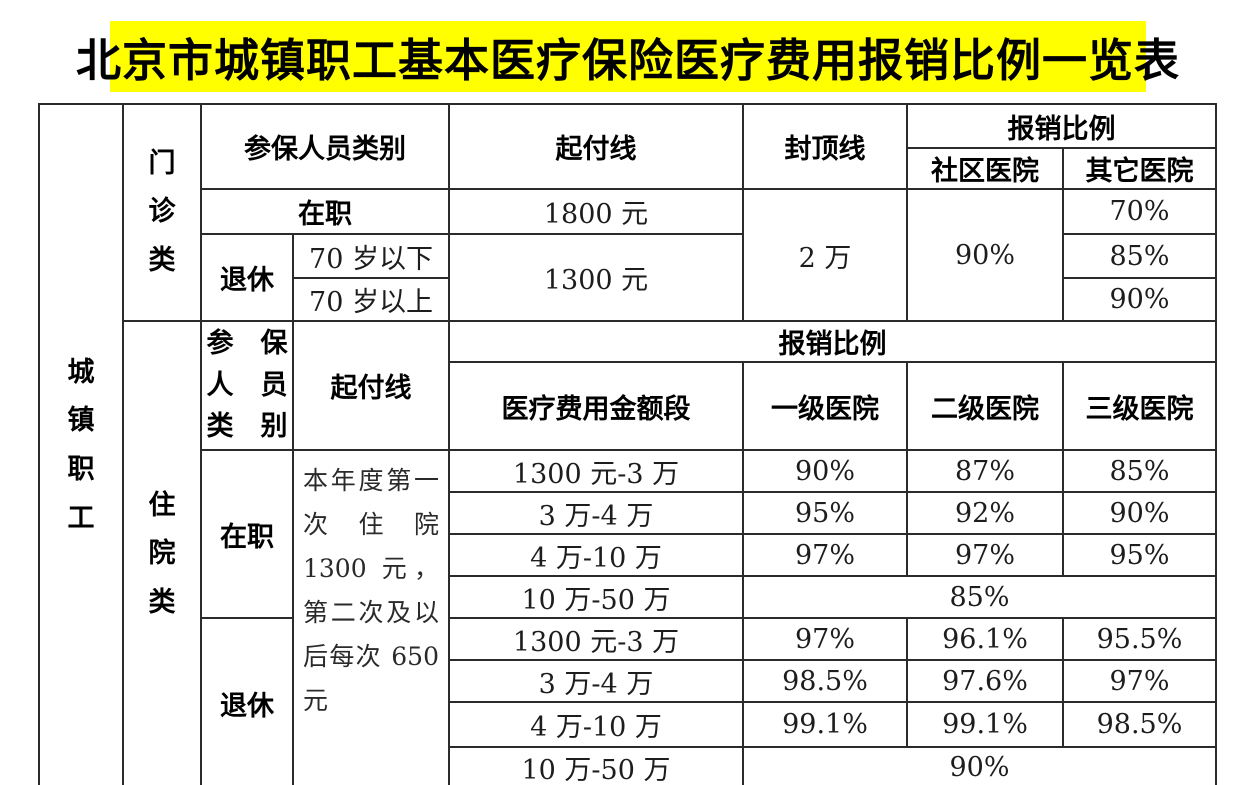 This screenshot has width=1258, height=785. I want to click on outpatient-retired-over70-other-value: 90%, so click(1139, 299).